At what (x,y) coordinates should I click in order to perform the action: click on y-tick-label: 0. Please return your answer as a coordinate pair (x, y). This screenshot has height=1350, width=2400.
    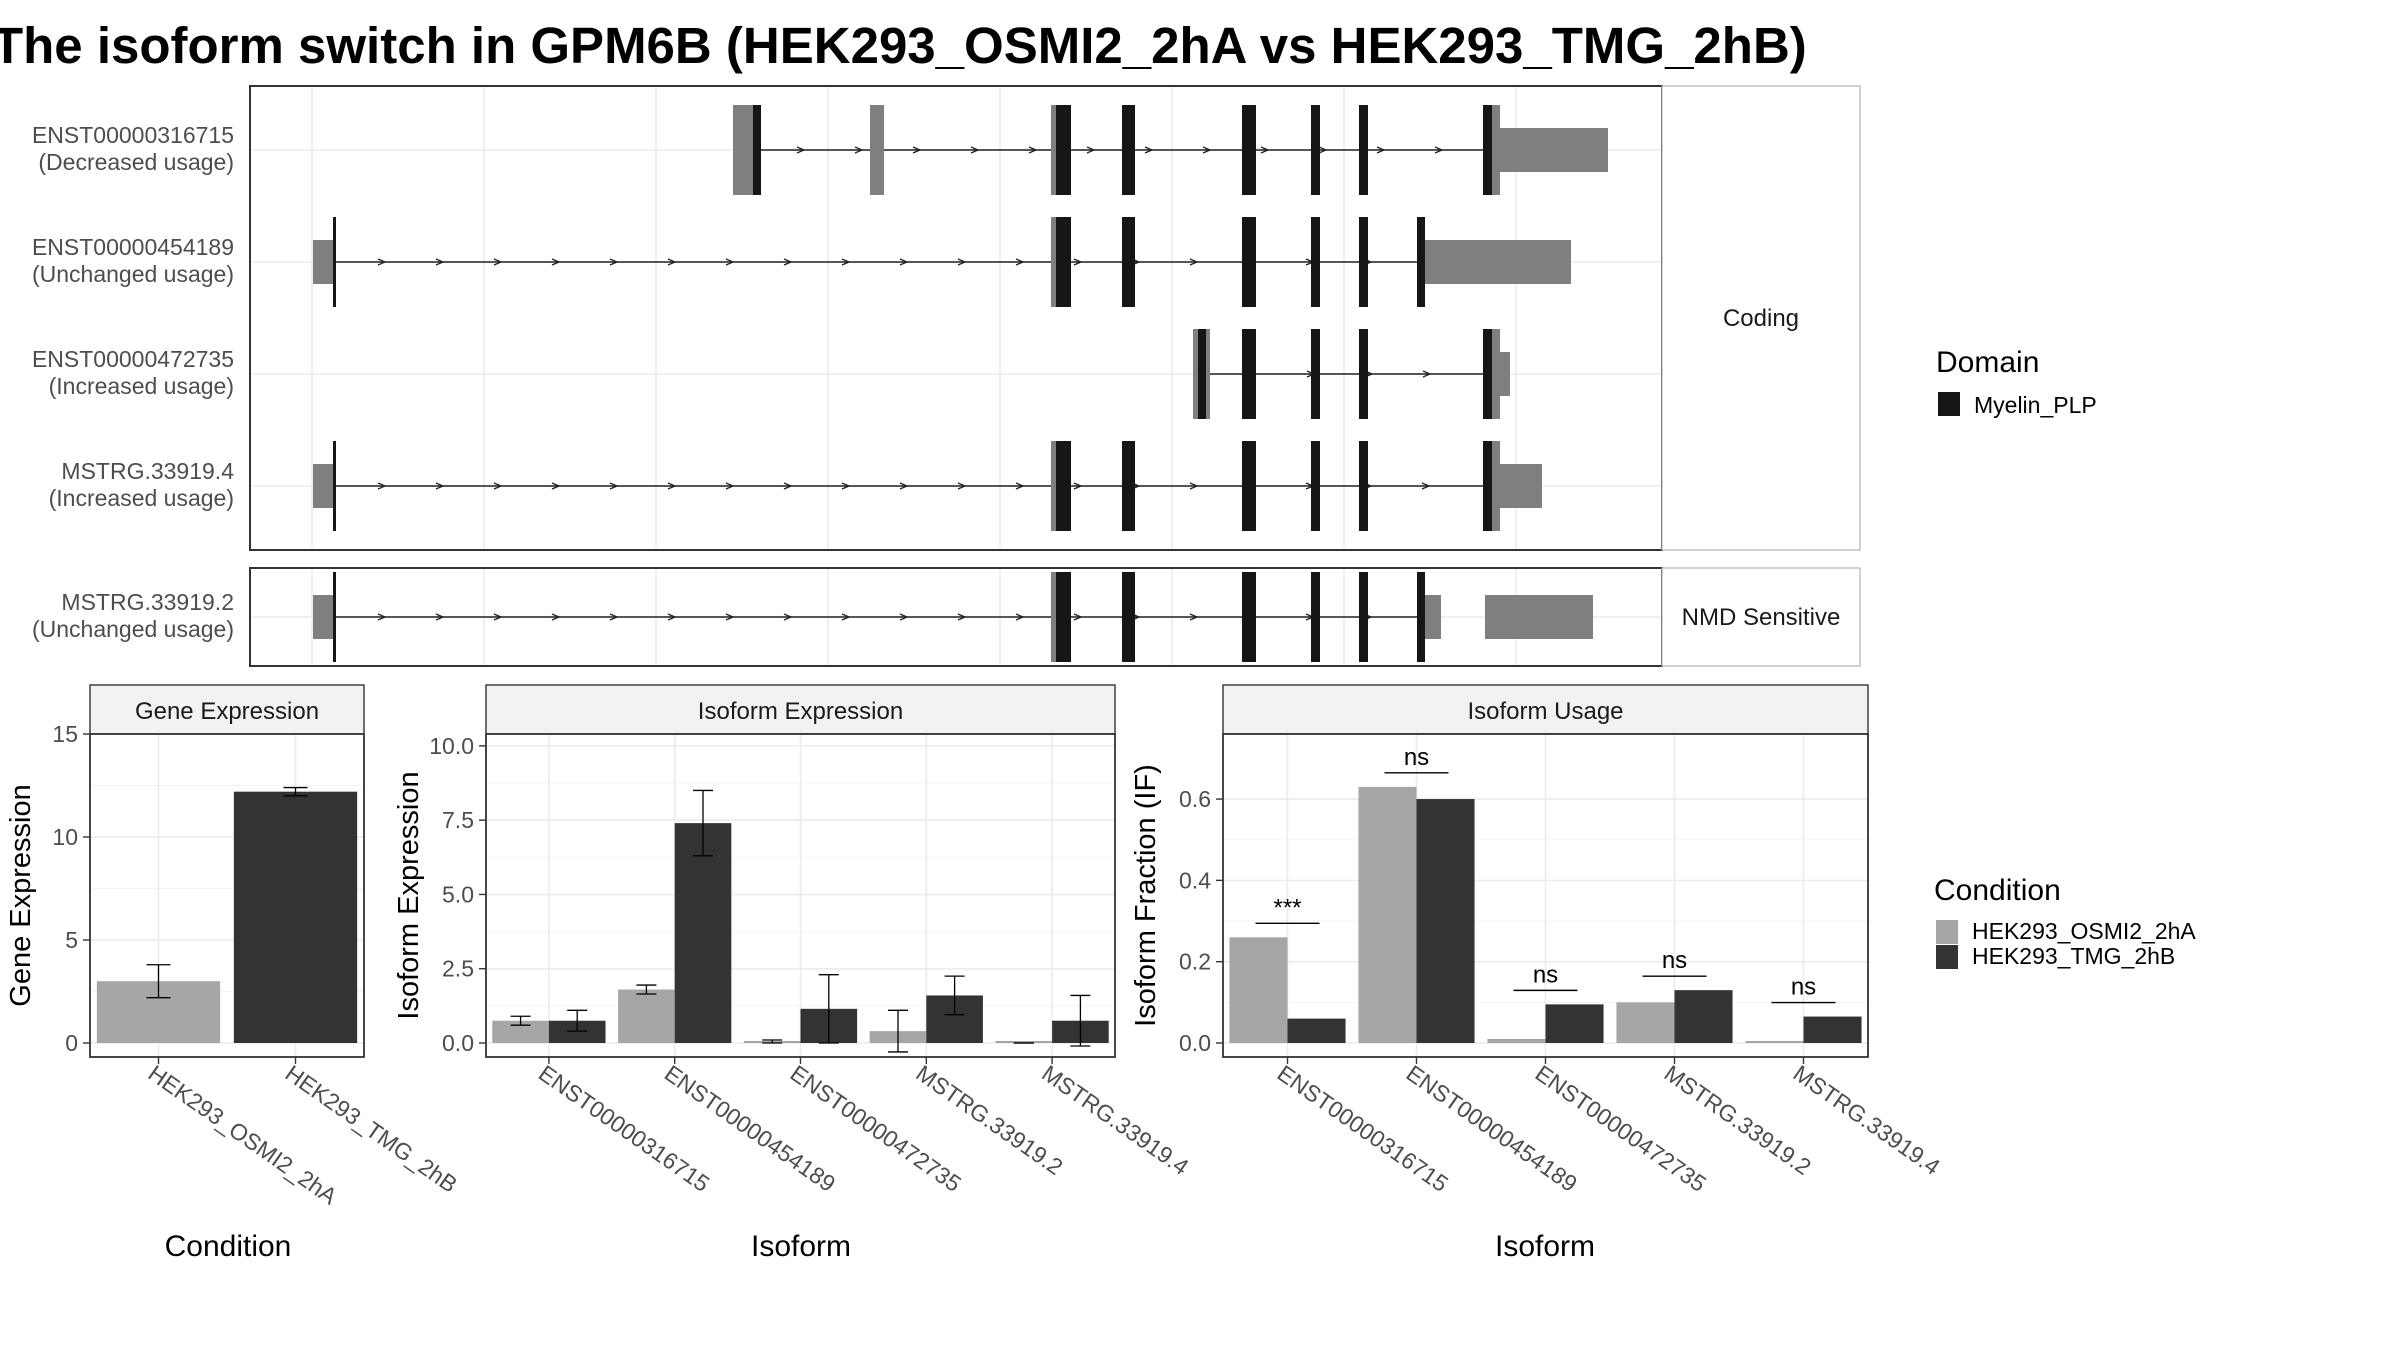
    Looking at the image, I should click on (71, 1043).